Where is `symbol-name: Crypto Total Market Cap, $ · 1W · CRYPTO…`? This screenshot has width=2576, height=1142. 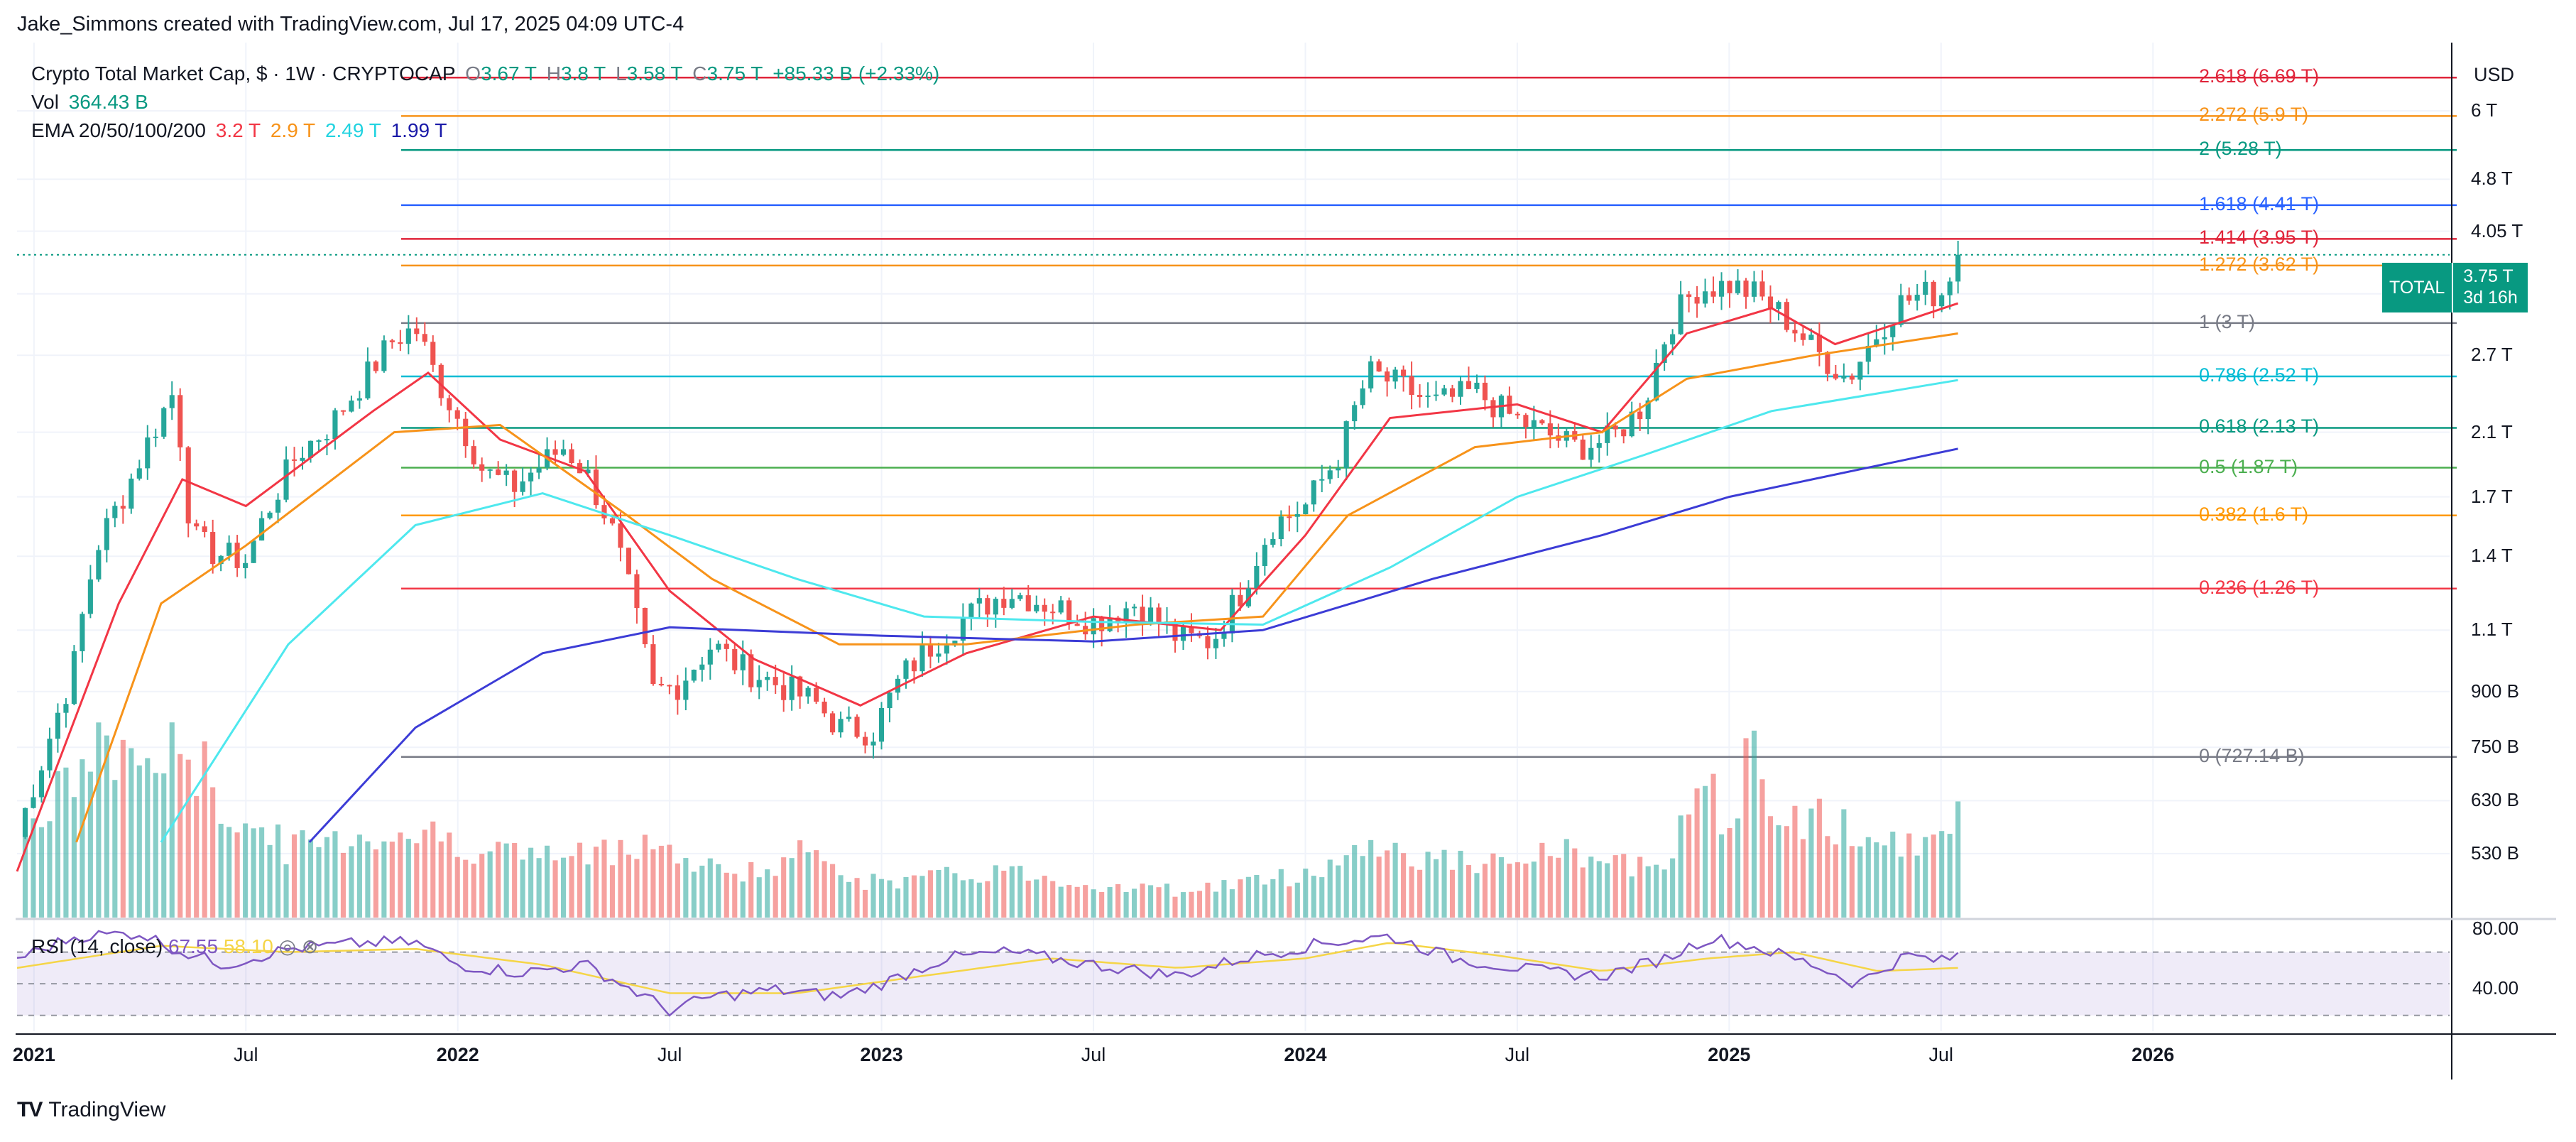 symbol-name: Crypto Total Market Cap, $ · 1W · CRYPTO… is located at coordinates (243, 73).